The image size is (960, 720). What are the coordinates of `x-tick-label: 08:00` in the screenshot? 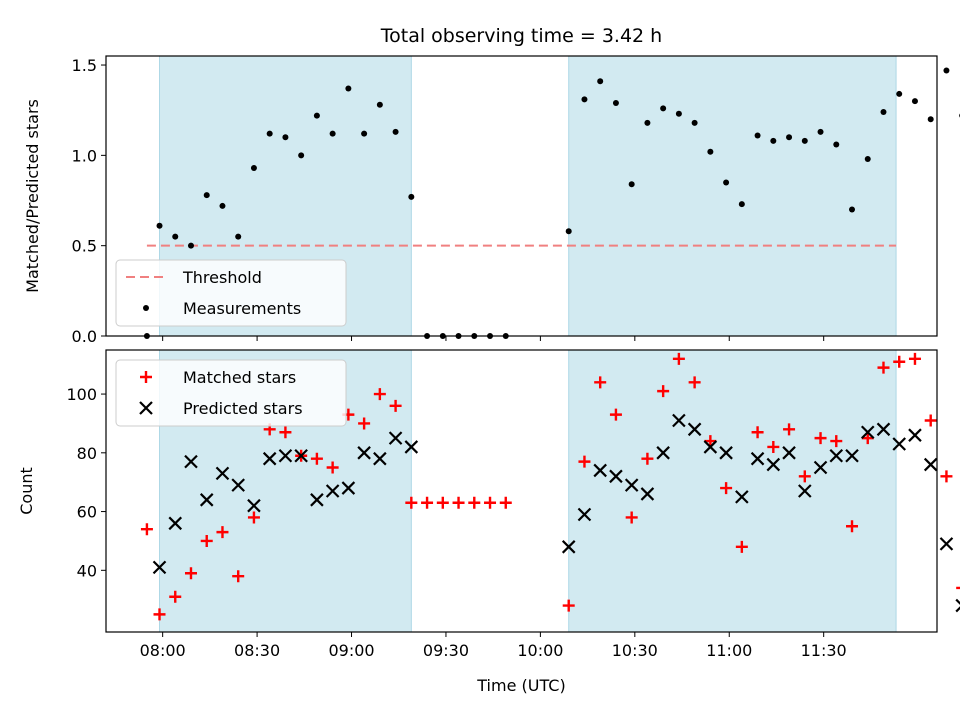 It's located at (163, 650).